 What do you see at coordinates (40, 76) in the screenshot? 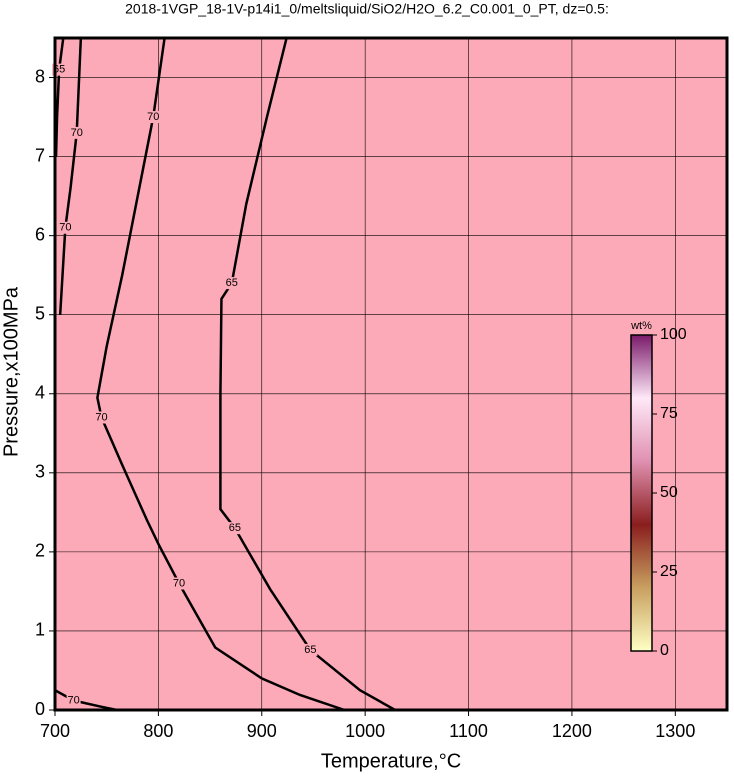
I see `y-tick-label: 8` at bounding box center [40, 76].